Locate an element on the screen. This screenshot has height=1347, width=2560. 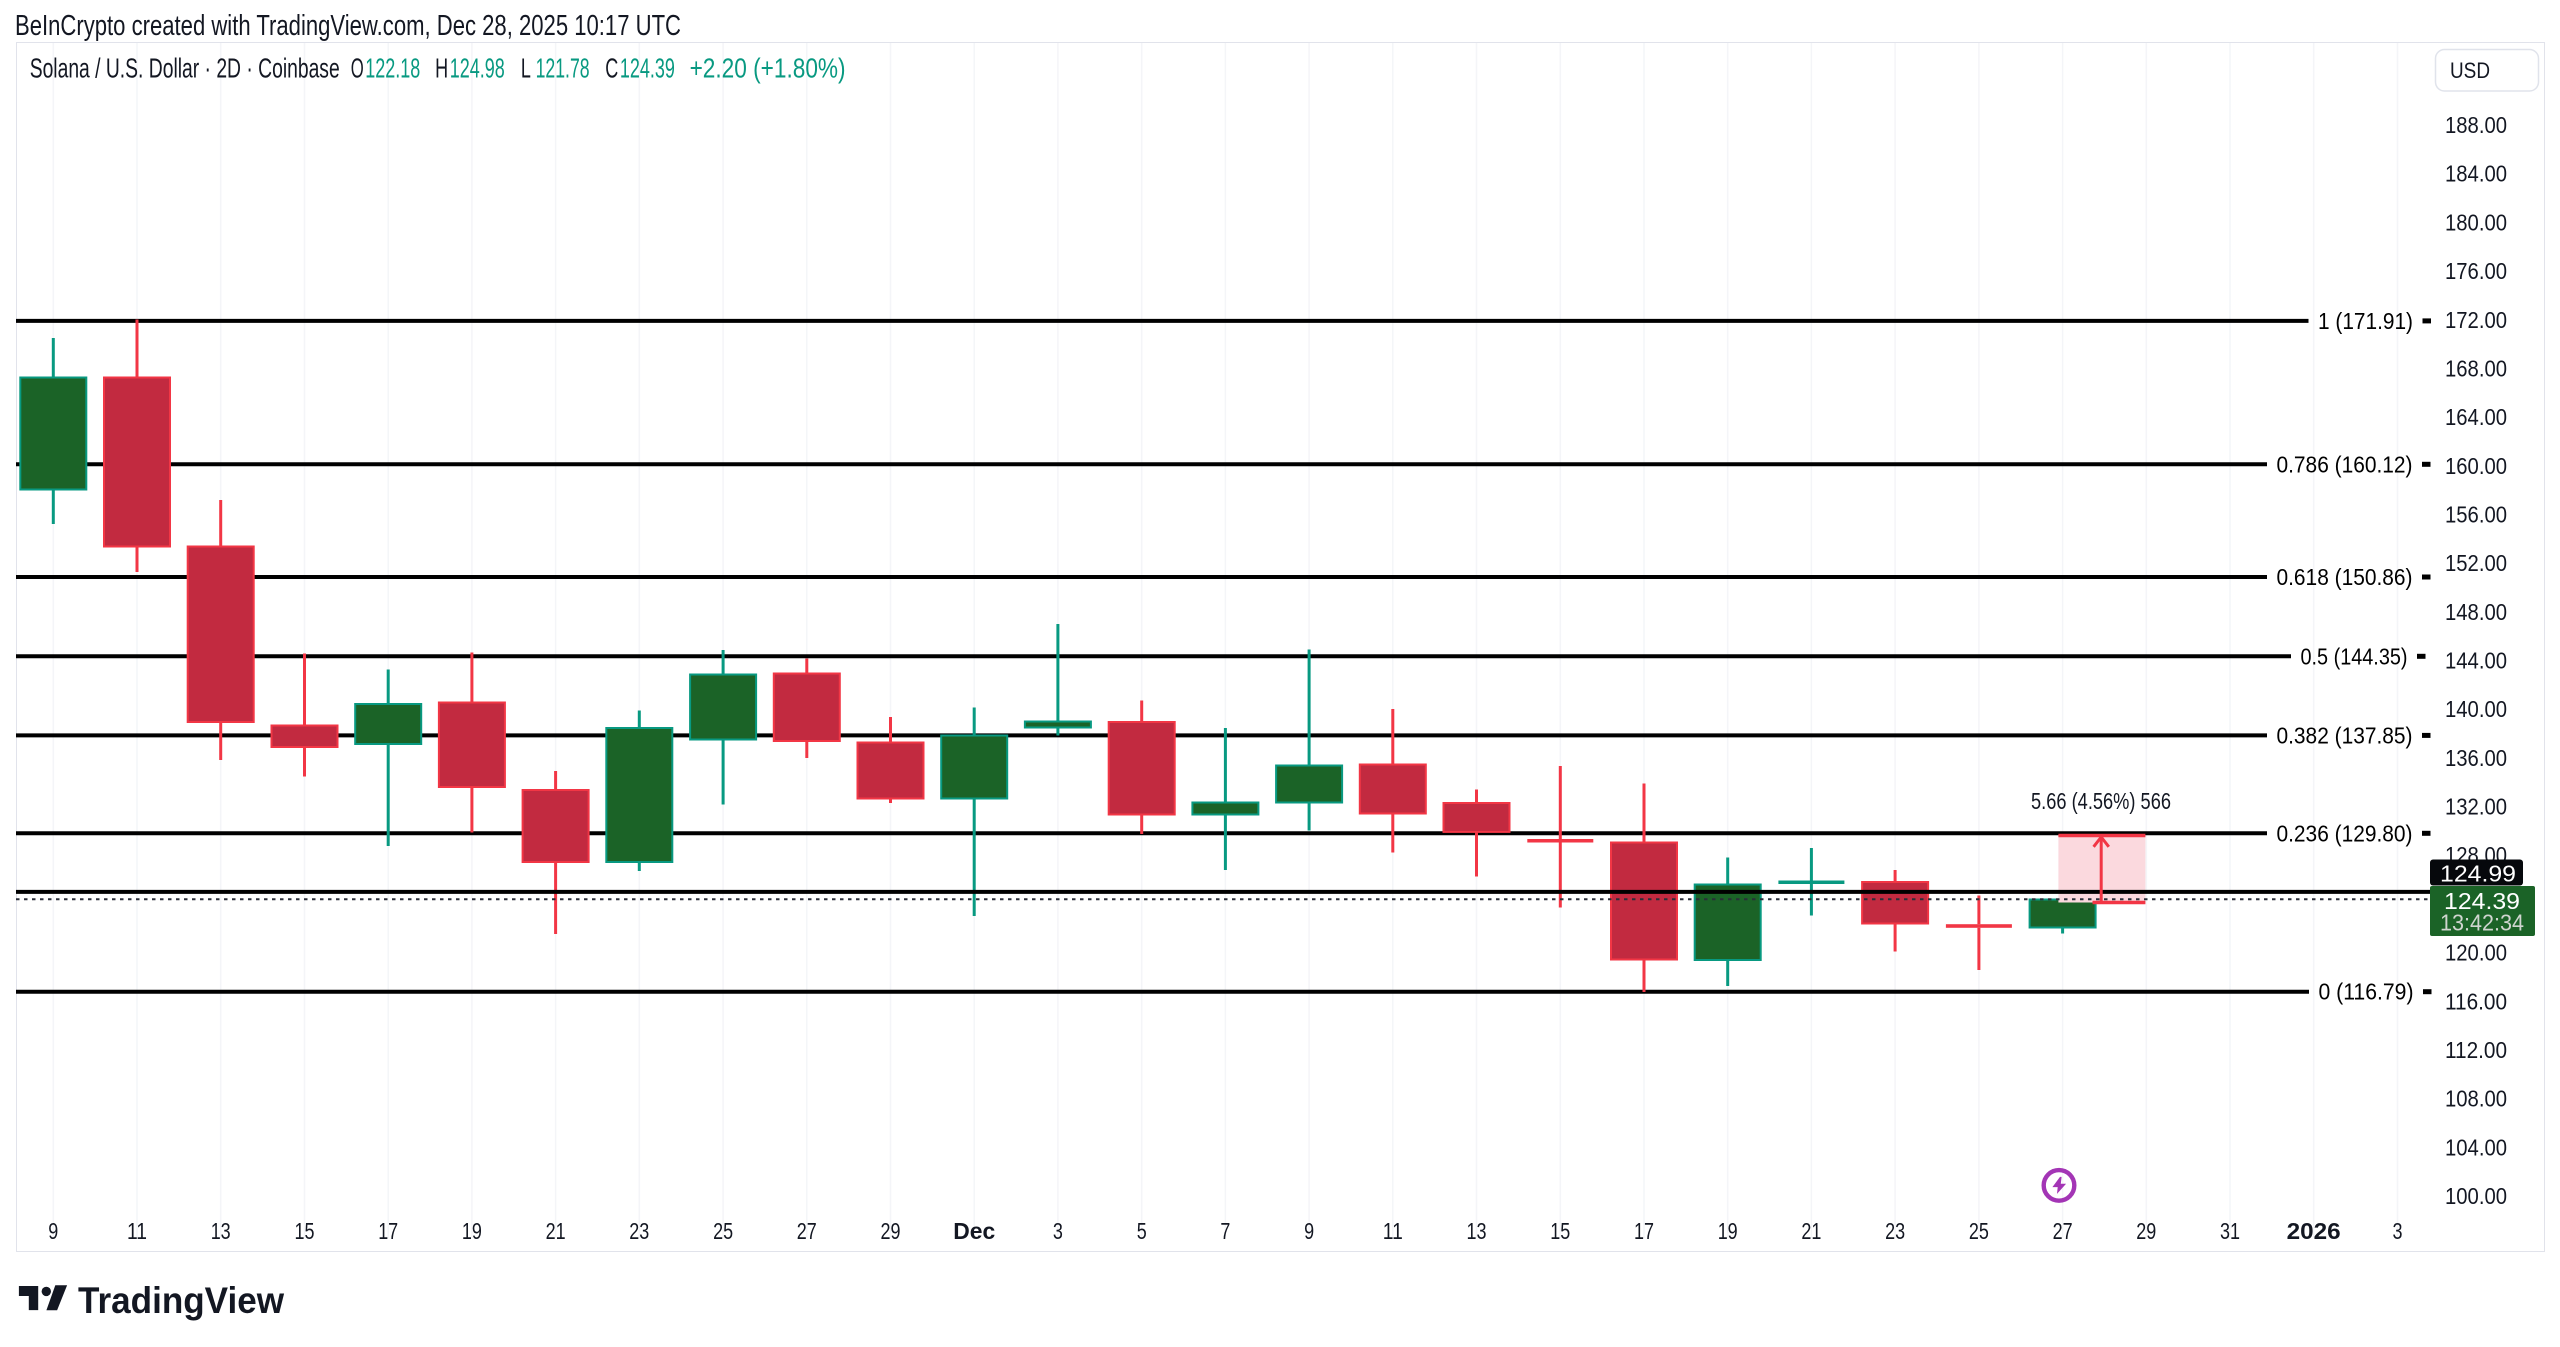
svg-text: 31 is located at coordinates (2230, 1231).